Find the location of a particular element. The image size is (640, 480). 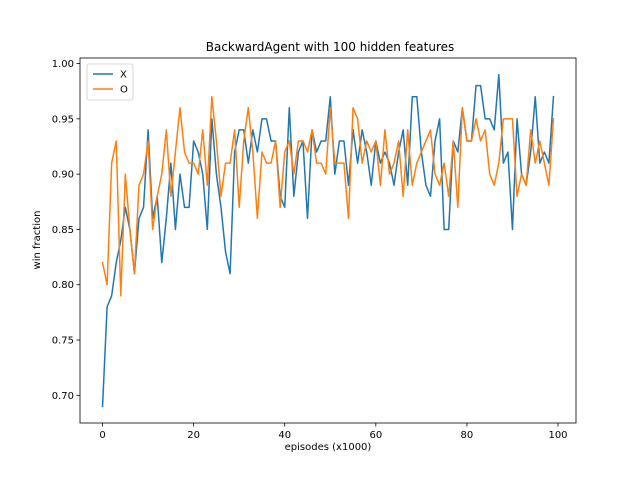

y-tick-label: 0.85 is located at coordinates (63, 230).